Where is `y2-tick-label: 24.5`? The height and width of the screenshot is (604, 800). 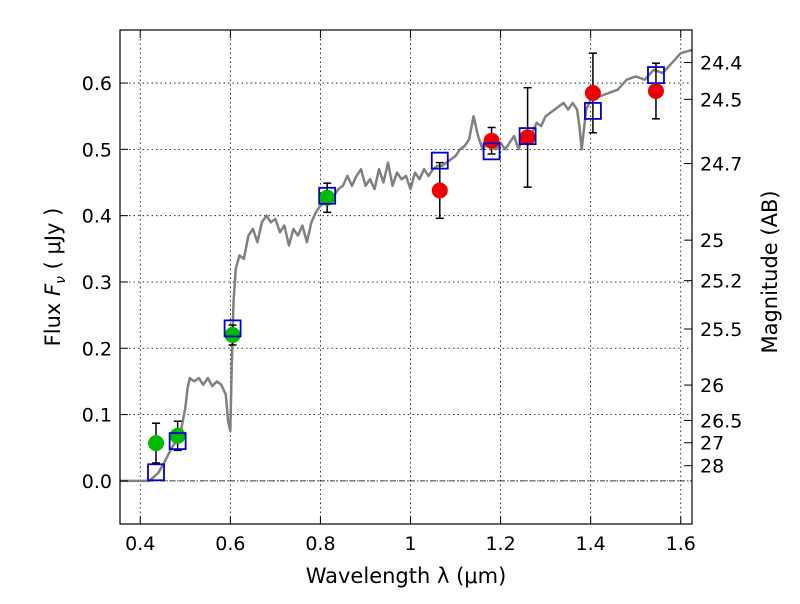 y2-tick-label: 24.5 is located at coordinates (721, 100).